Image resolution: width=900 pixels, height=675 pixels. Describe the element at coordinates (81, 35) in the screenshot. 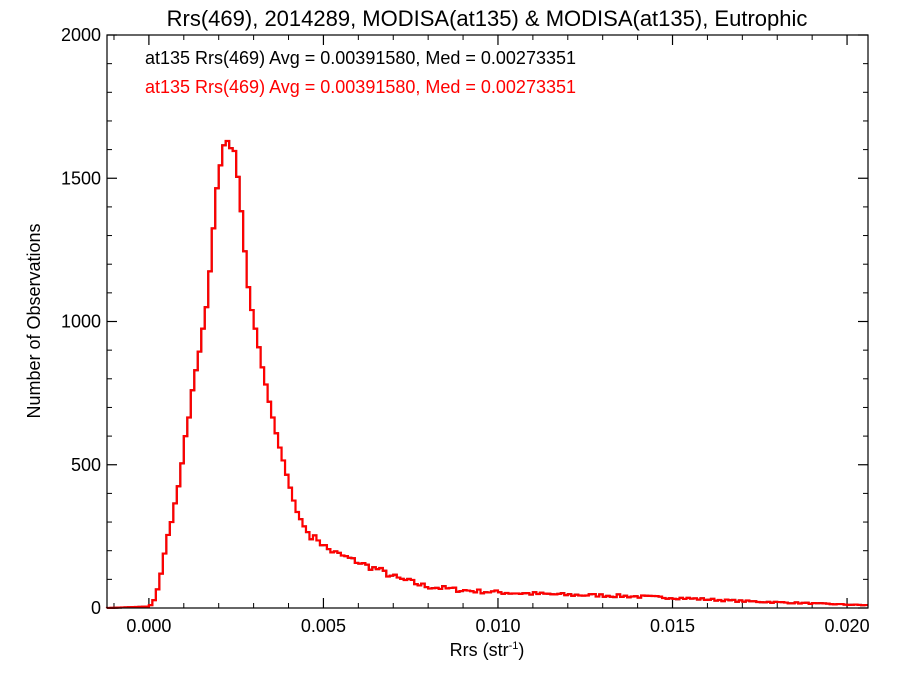

I see `y-tick-label: 2000` at that location.